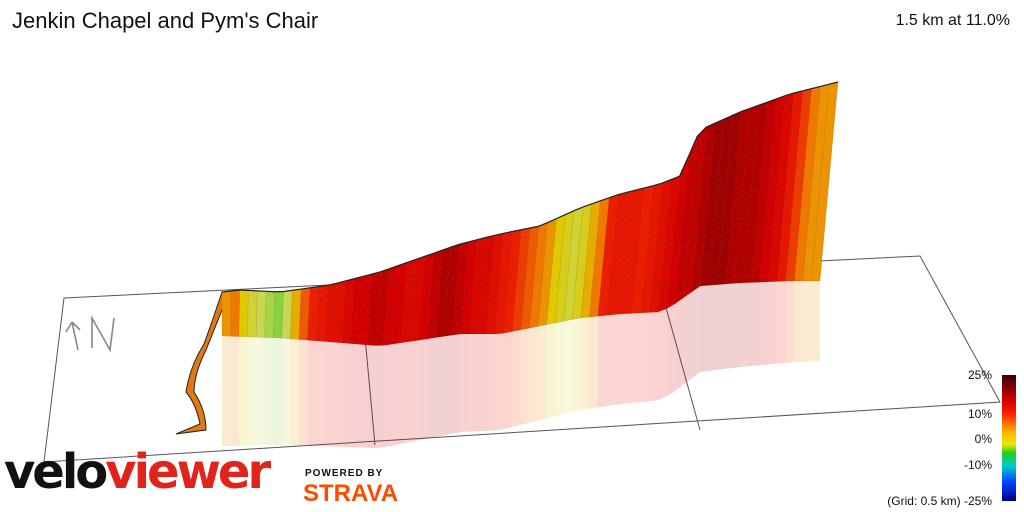  I want to click on strava-logo: STRAVA, so click(351, 493).